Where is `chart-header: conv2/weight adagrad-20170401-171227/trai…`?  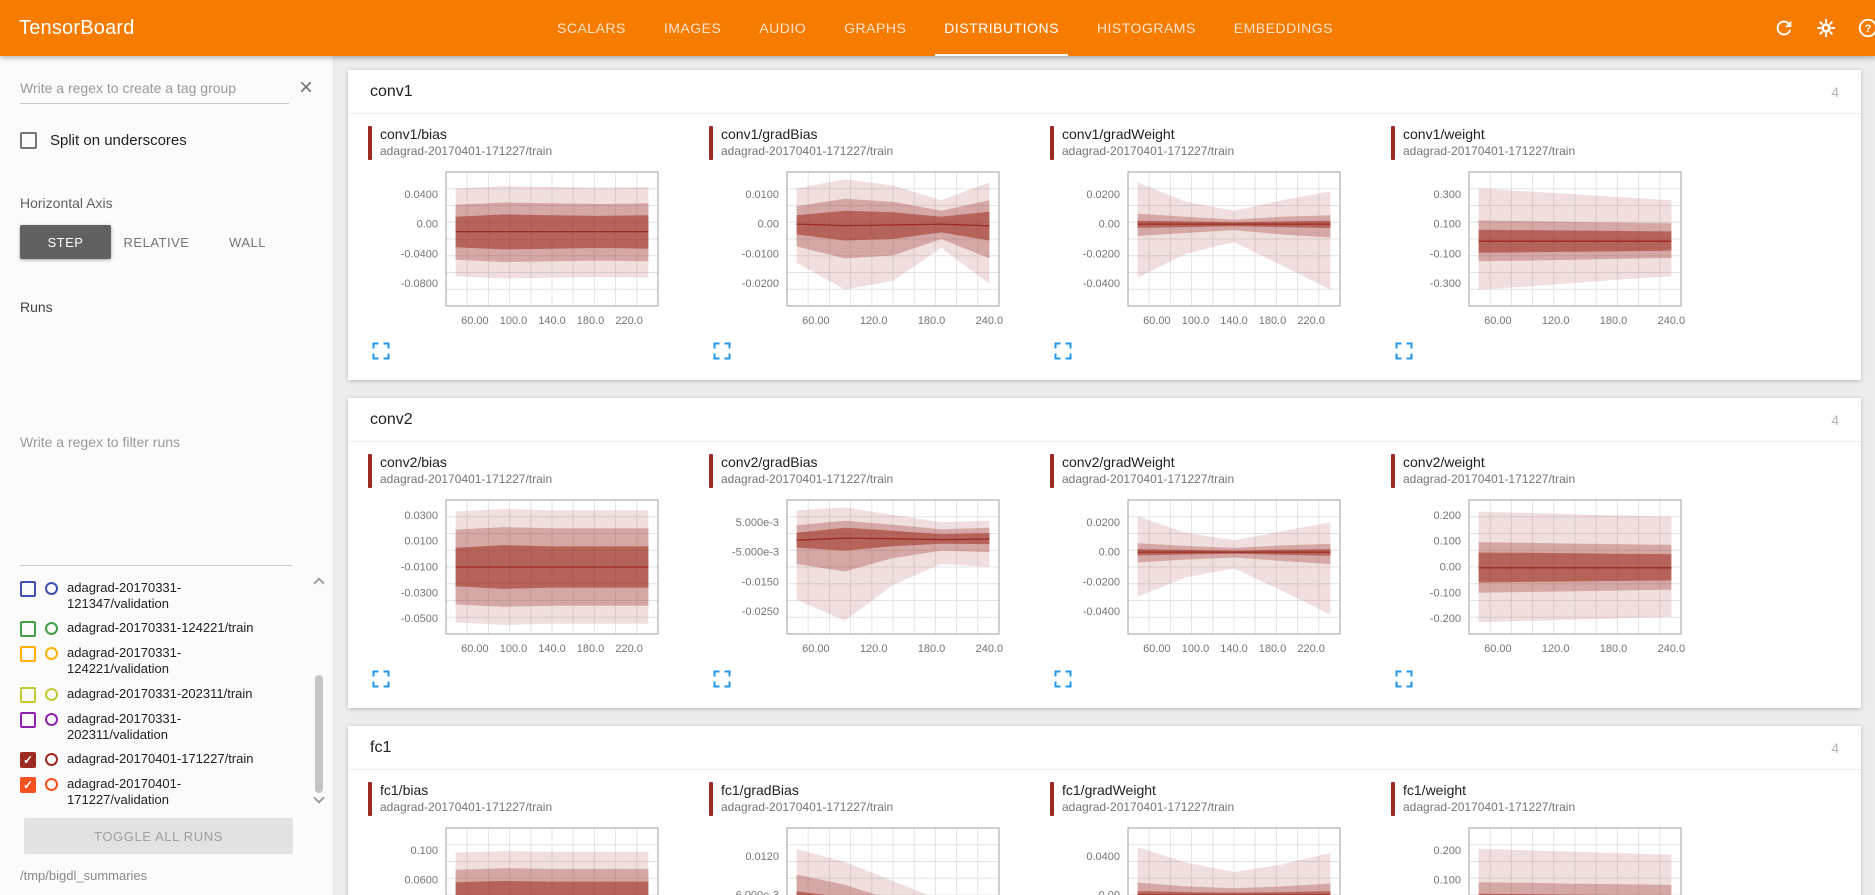 chart-header: conv2/weight adagrad-20170401-171227/trai… is located at coordinates (1551, 471).